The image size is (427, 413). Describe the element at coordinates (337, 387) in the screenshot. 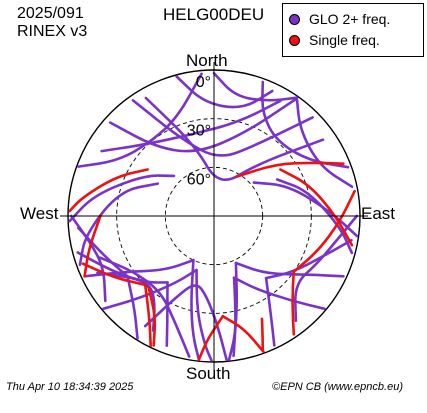

I see `credit-text: ©EPN CB (www.epncb.eu)` at that location.